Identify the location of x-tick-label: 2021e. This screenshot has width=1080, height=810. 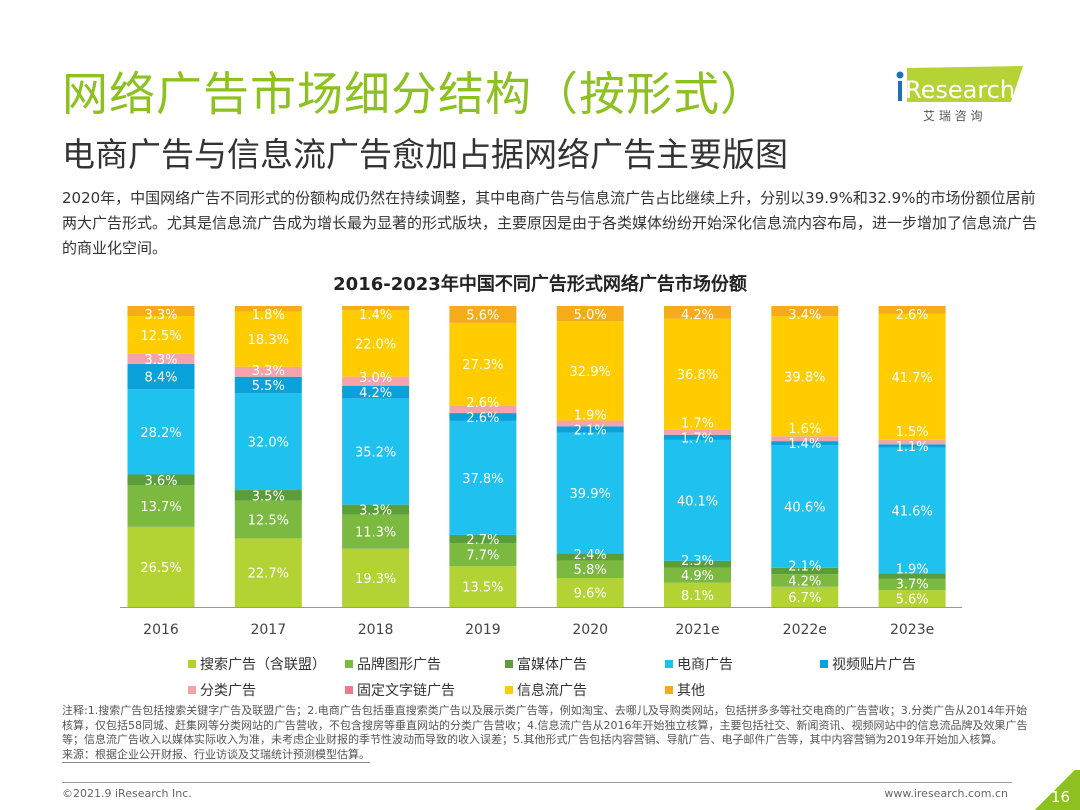
(697, 630).